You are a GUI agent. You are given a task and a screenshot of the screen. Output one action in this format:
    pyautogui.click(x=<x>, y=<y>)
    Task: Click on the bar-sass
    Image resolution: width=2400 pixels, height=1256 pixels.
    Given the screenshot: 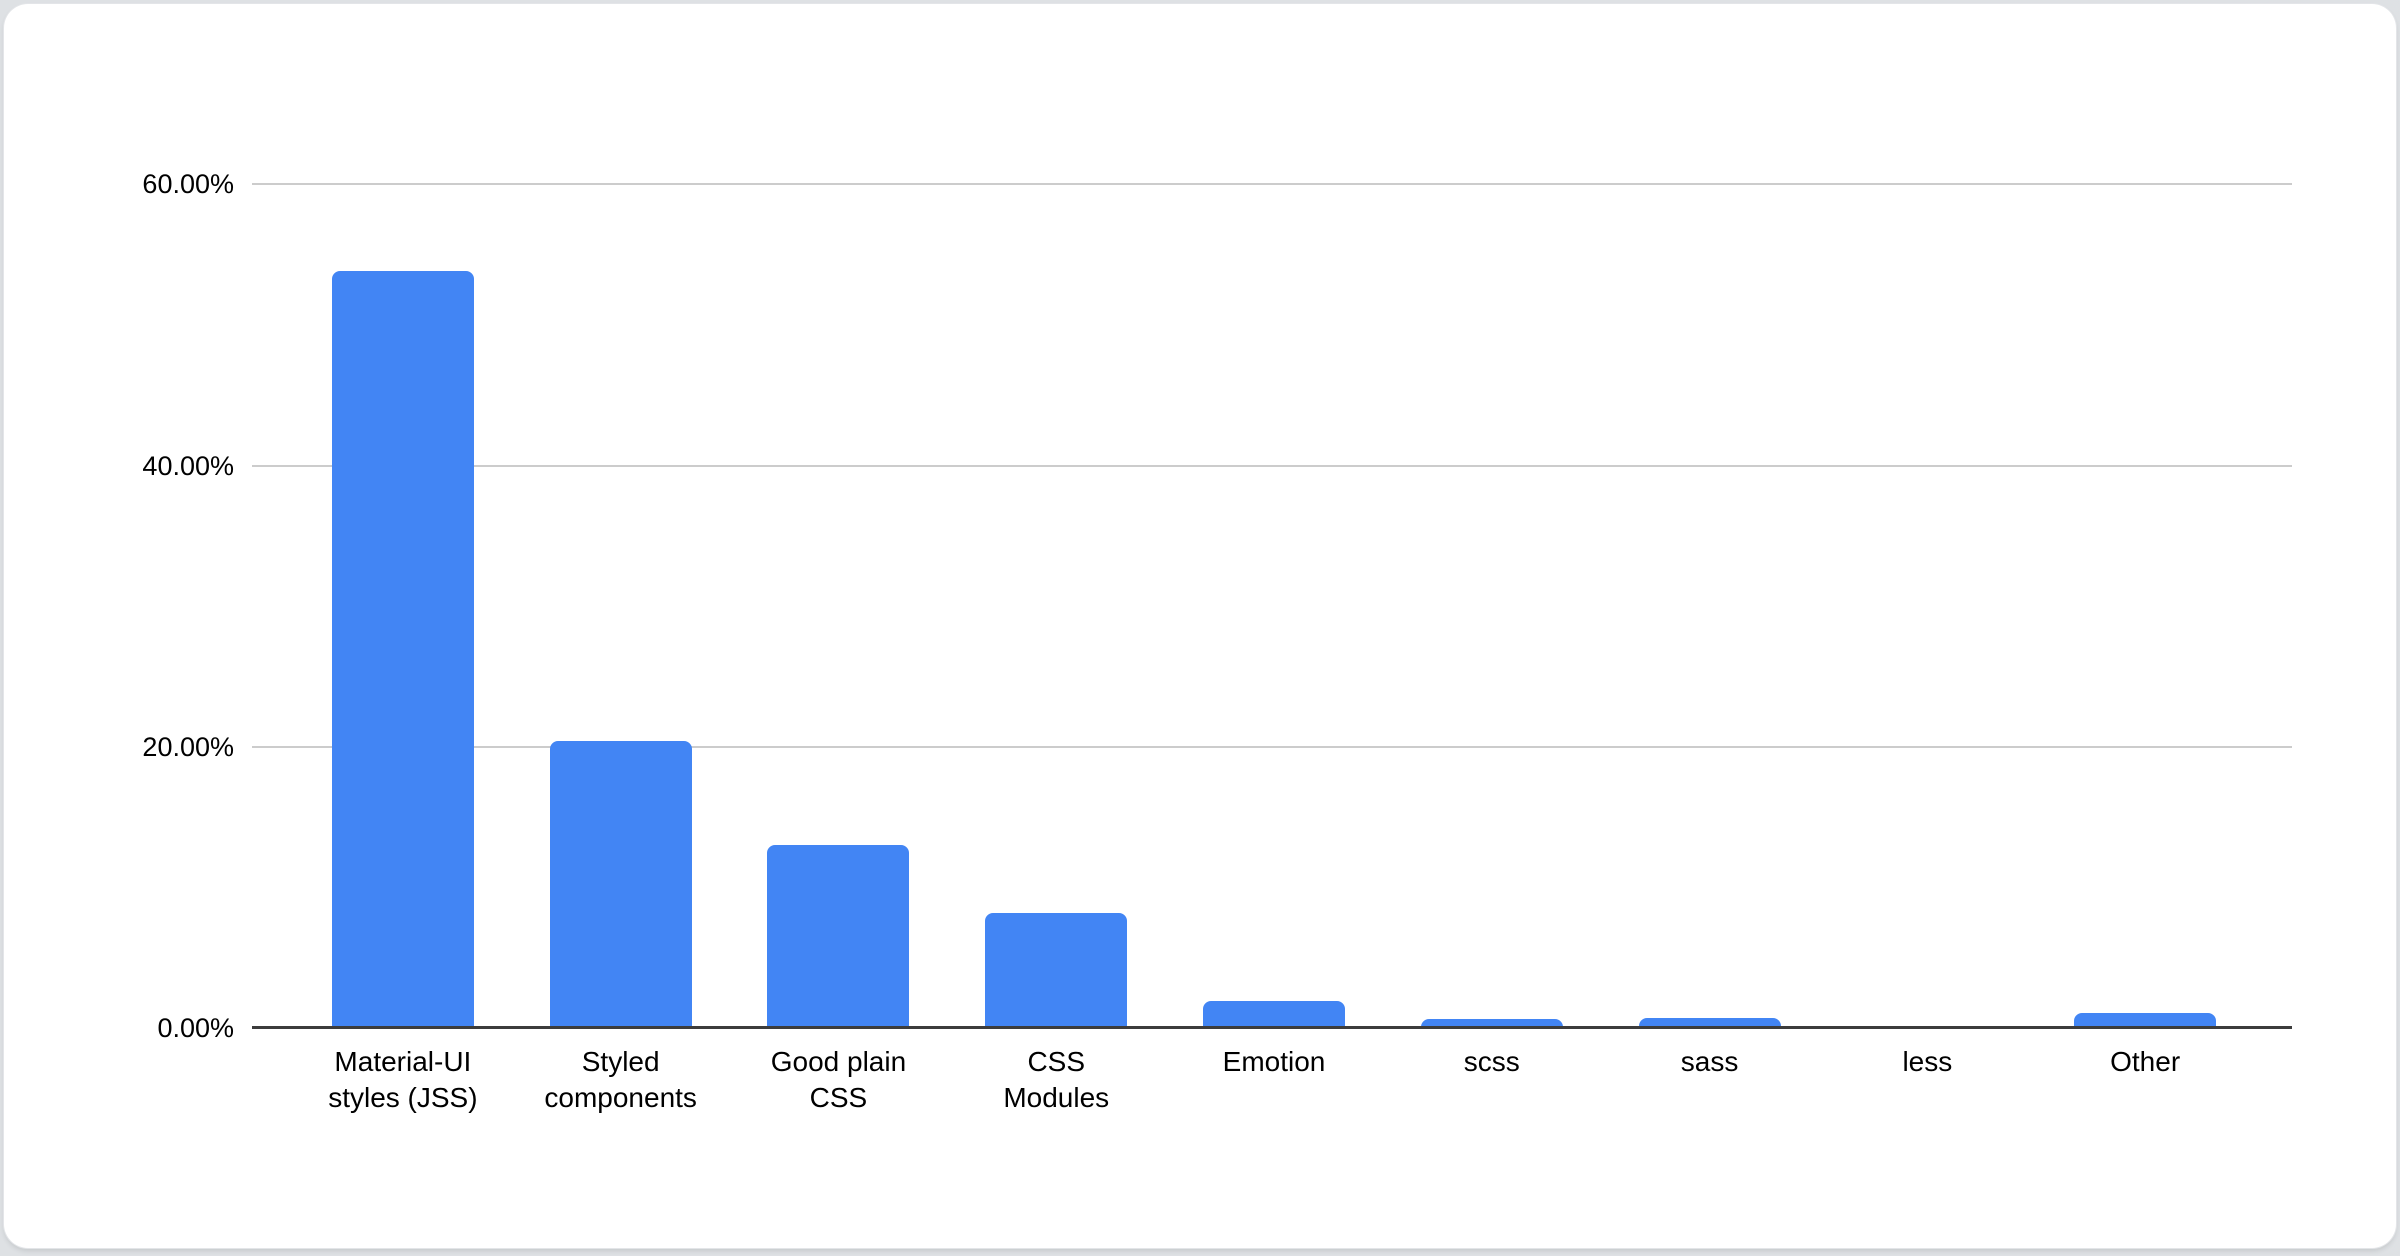 What is the action you would take?
    pyautogui.click(x=1709, y=1023)
    